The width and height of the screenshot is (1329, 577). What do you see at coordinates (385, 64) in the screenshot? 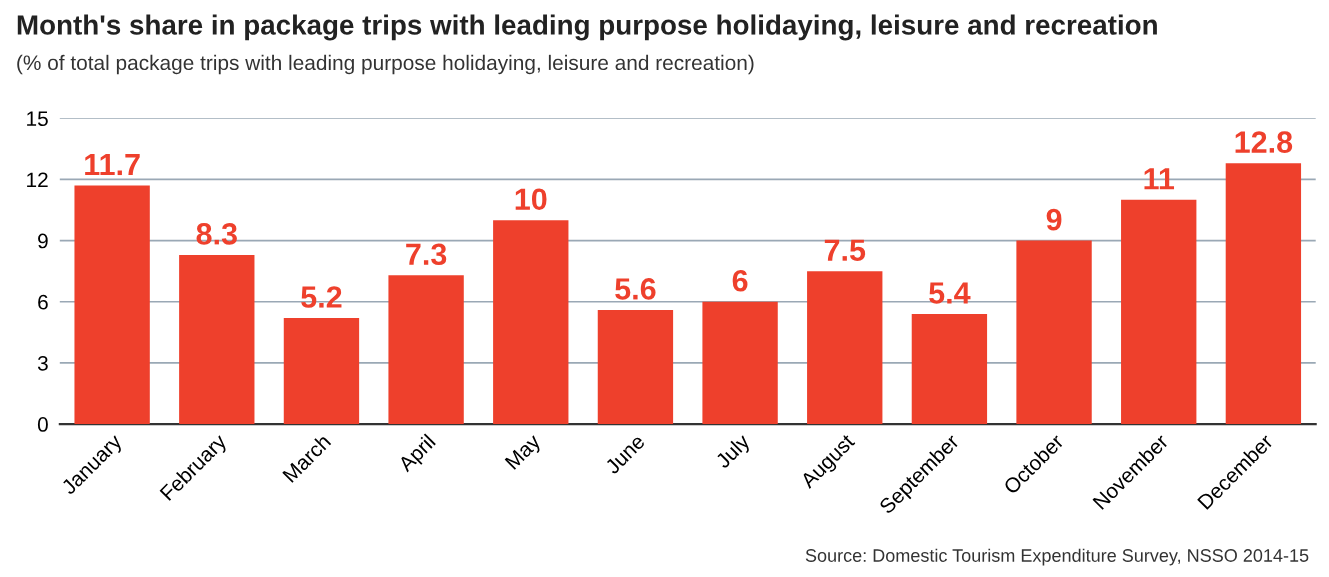
I see `chart-subtitle: (% of total package trips with leading purpose holidaying, leisure and recreation)` at bounding box center [385, 64].